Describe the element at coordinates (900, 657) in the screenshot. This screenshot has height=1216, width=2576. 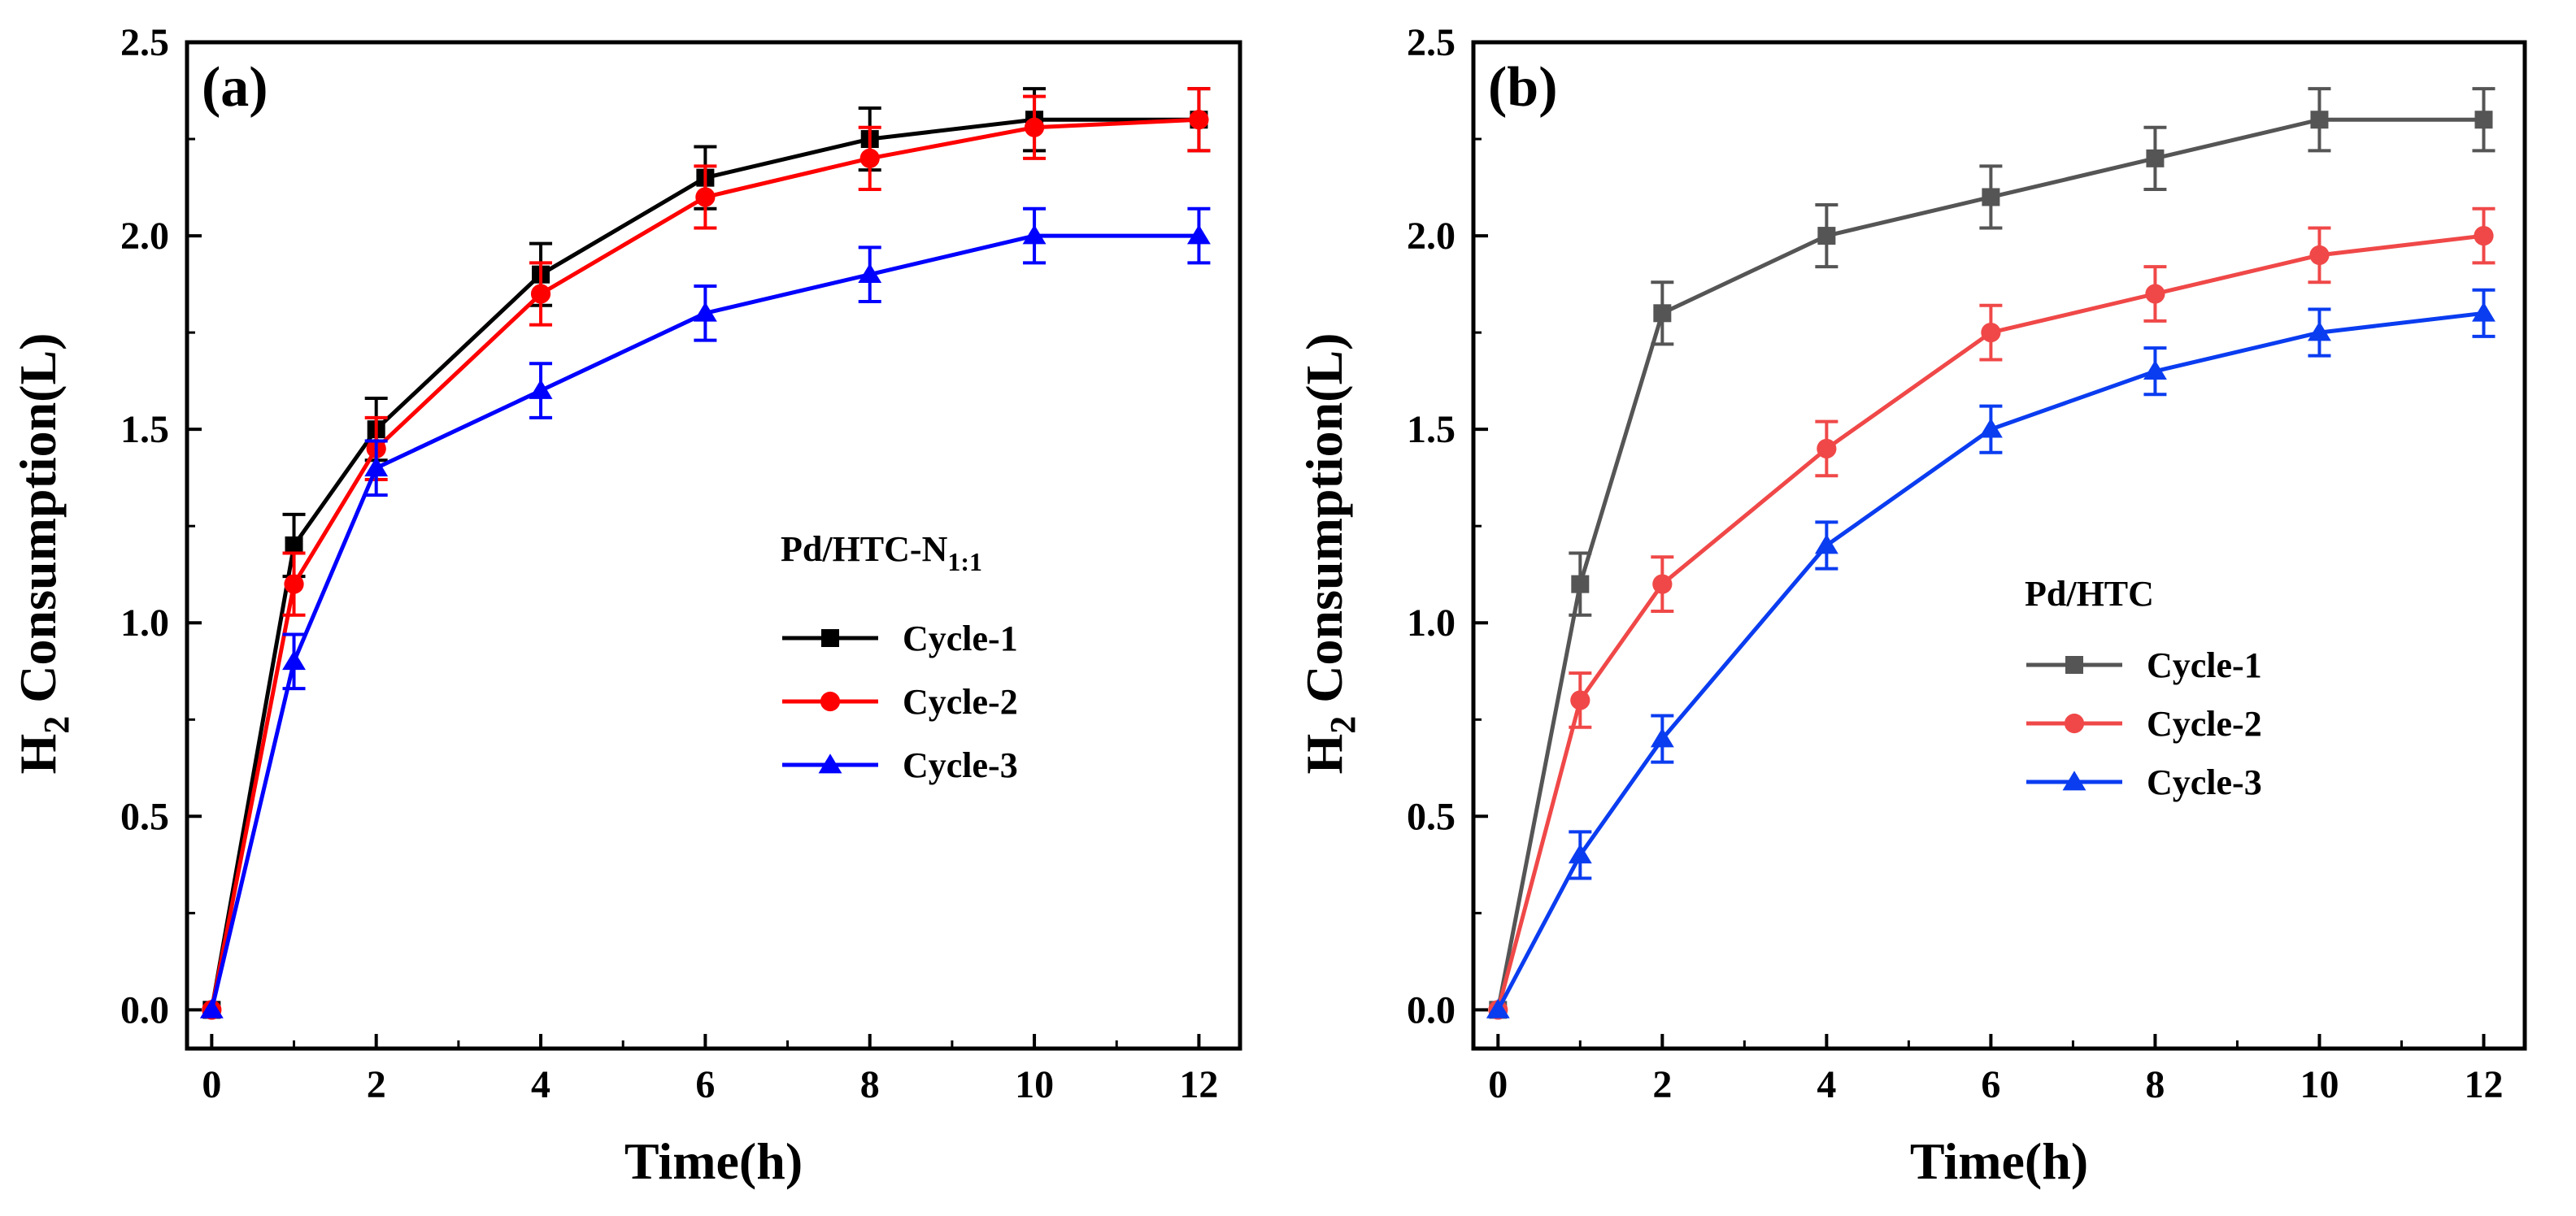
I see `legend: Pd/HTC-N1:1 Cycle-1 Cycle-2 Cycle-3` at that location.